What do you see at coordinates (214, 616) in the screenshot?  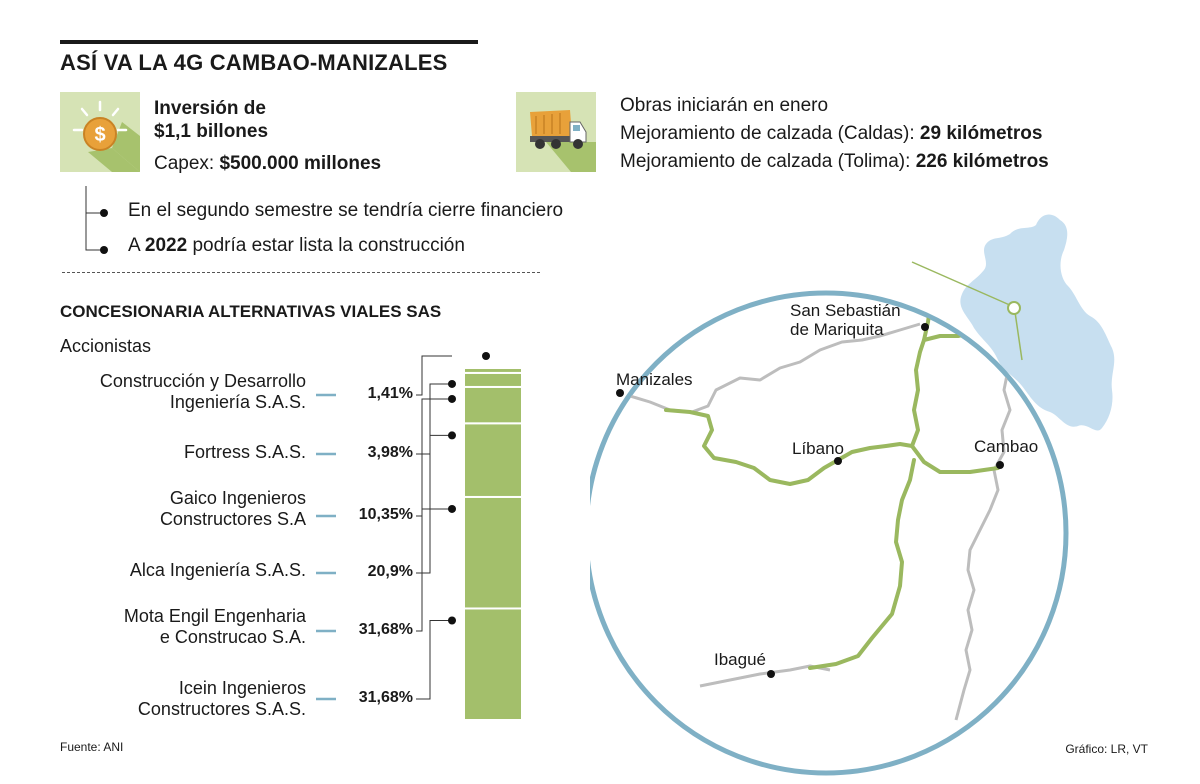 I see `shareholder-name-5-line1: Mota Engil Engenharia` at bounding box center [214, 616].